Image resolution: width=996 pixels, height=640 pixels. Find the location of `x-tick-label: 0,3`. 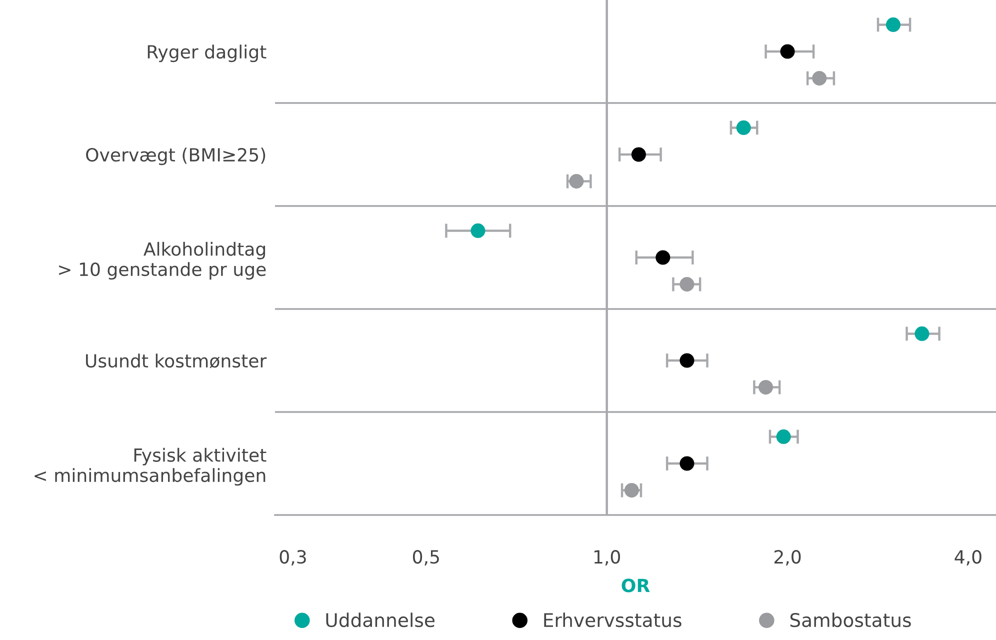

x-tick-label: 0,3 is located at coordinates (293, 558).